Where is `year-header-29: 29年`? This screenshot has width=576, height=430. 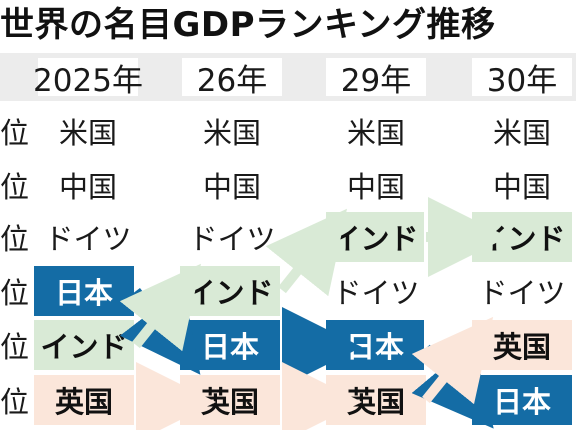 year-header-29: 29年 is located at coordinates (376, 78).